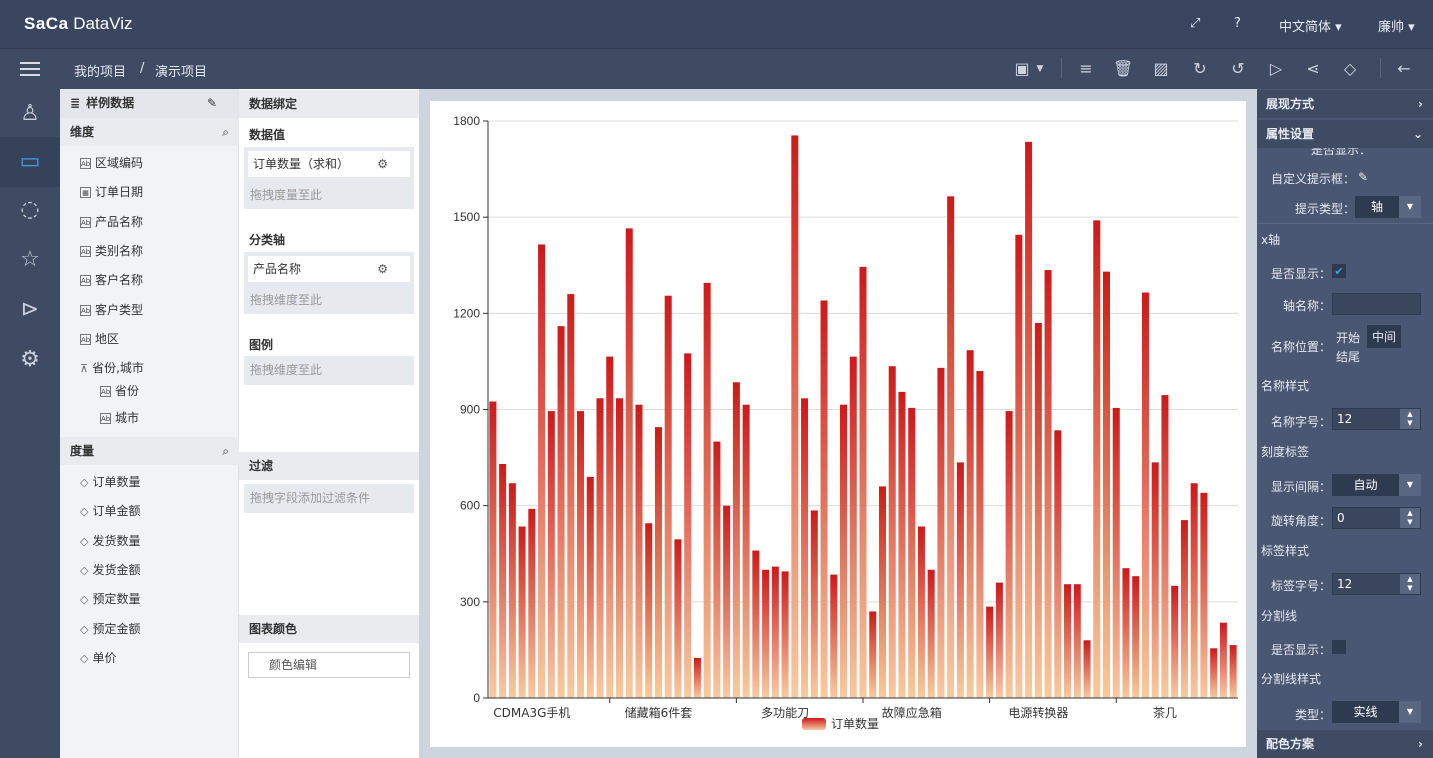  I want to click on dimension-field: Ab 客户类型, so click(112, 310).